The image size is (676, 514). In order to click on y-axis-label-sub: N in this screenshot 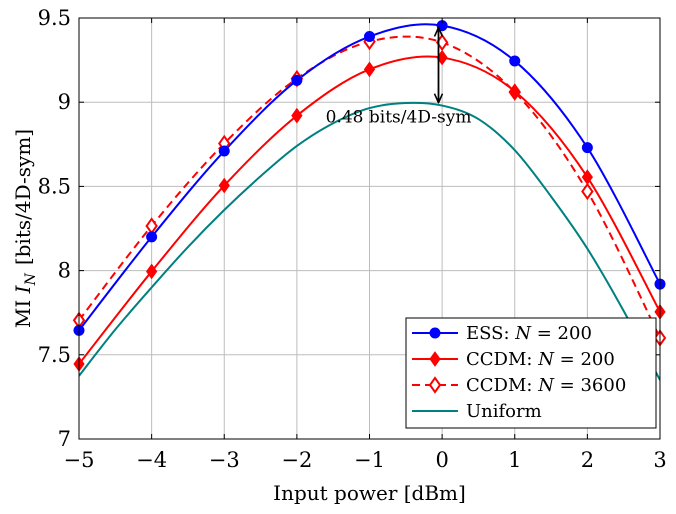, I will do `click(31, 279)`.